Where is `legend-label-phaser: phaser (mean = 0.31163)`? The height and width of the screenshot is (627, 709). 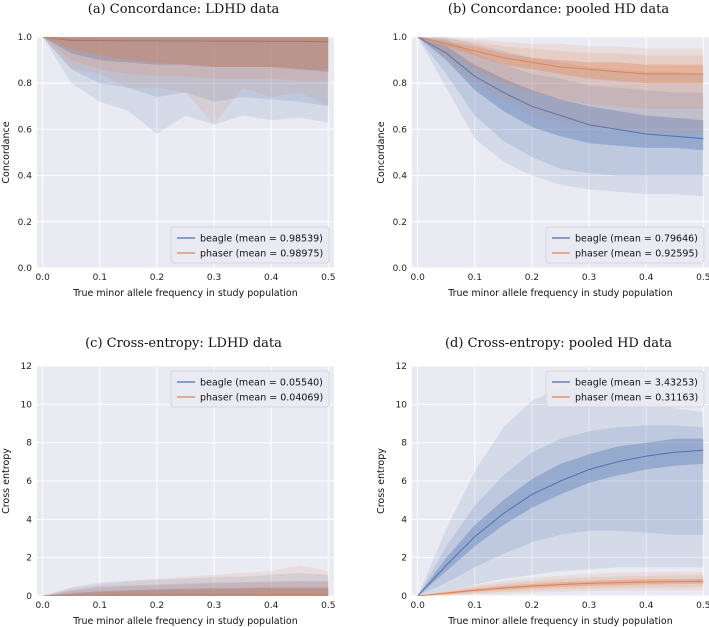
legend-label-phaser: phaser (mean = 0.31163) is located at coordinates (636, 398).